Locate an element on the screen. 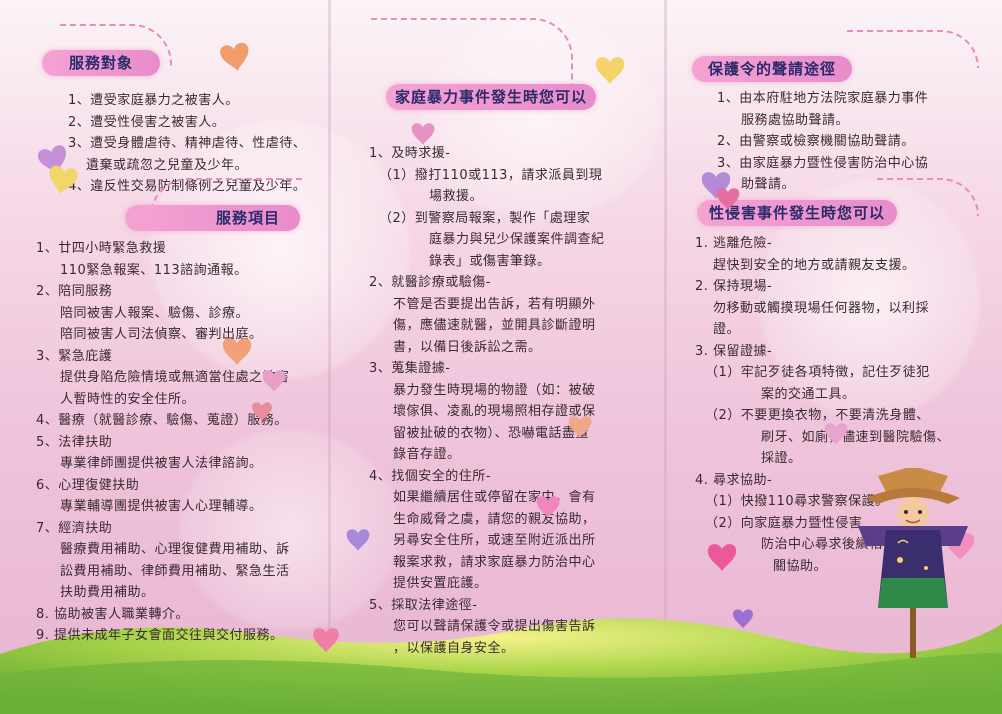 The image size is (1002, 714). section-title: 服務對象 is located at coordinates (101, 63).